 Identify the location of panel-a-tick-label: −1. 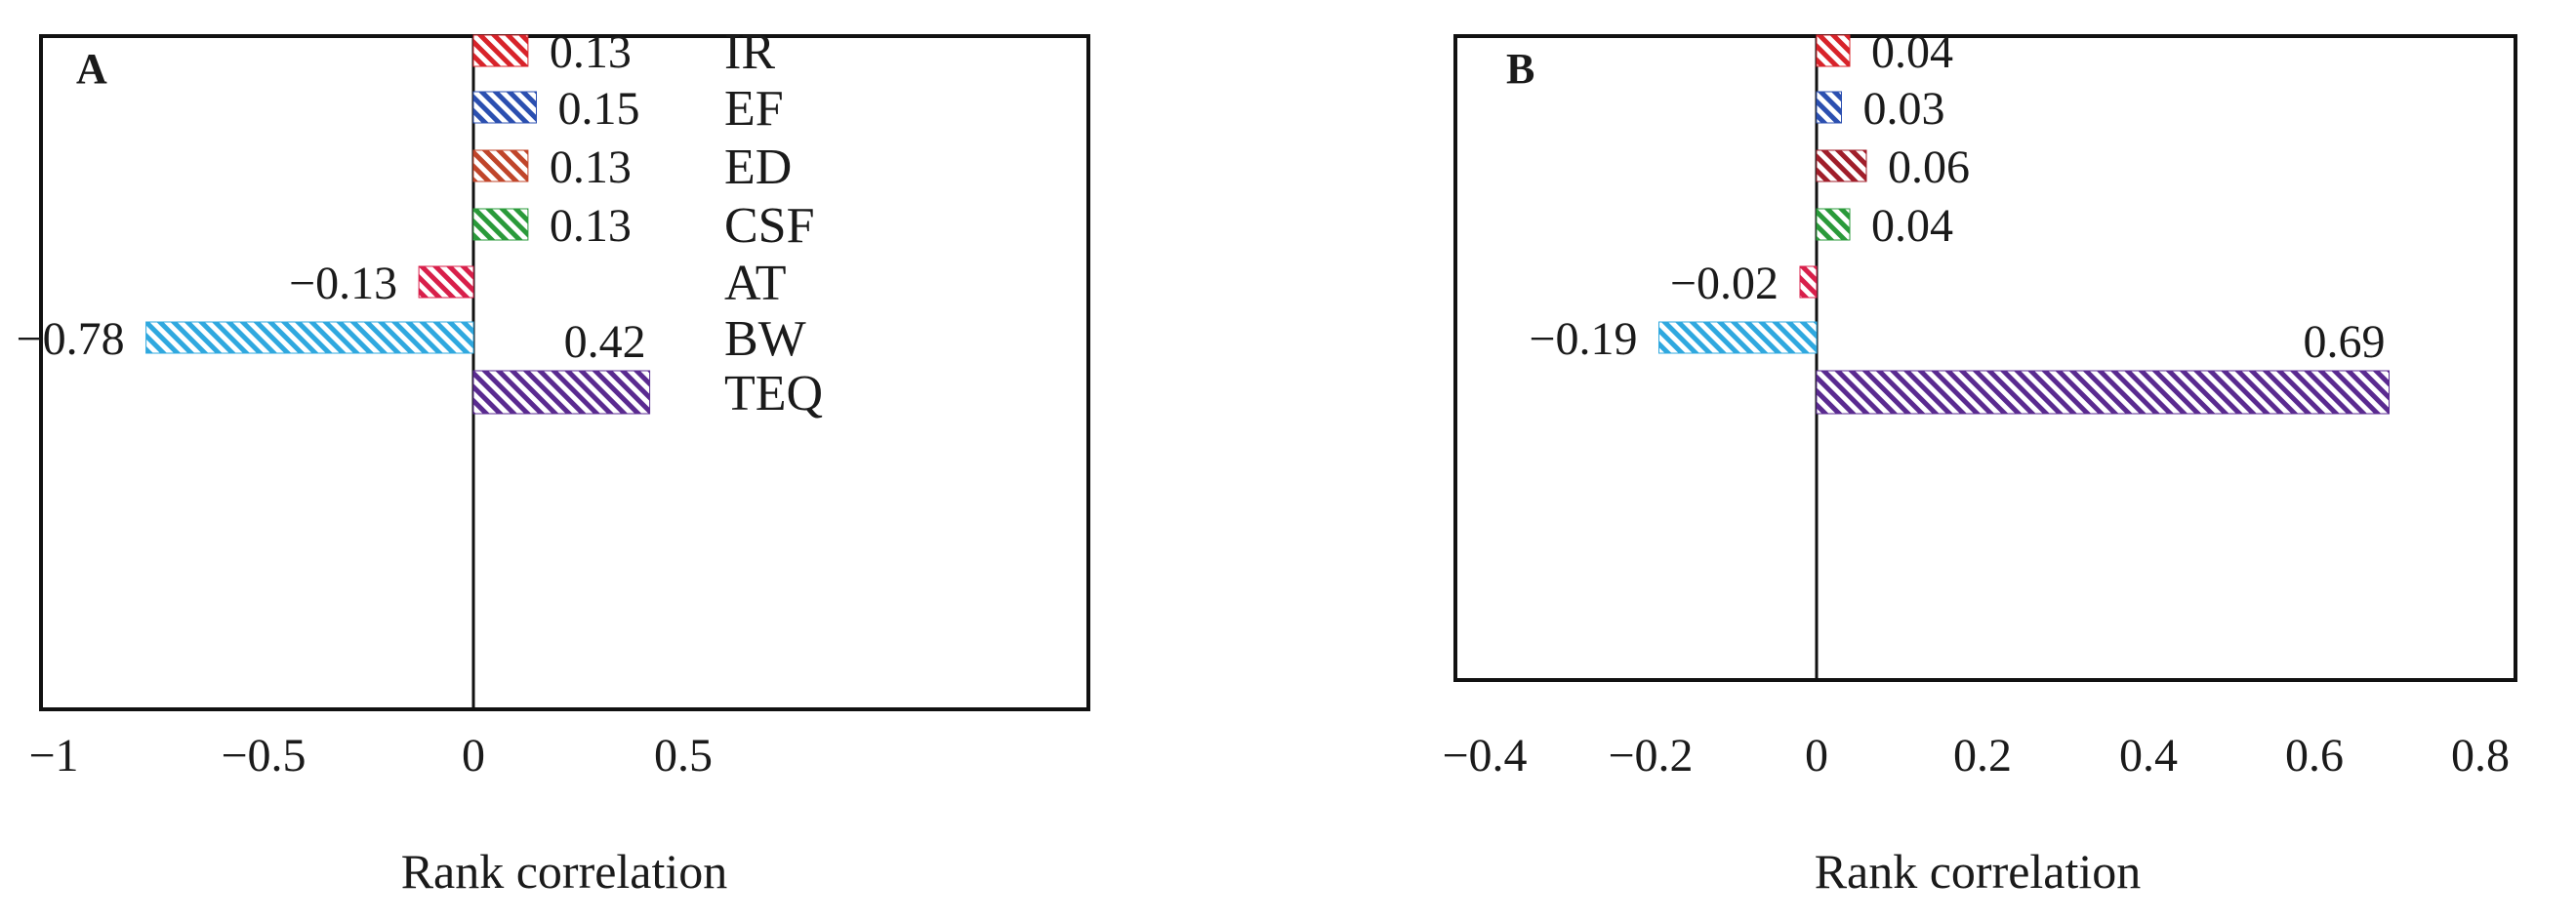
(53, 756).